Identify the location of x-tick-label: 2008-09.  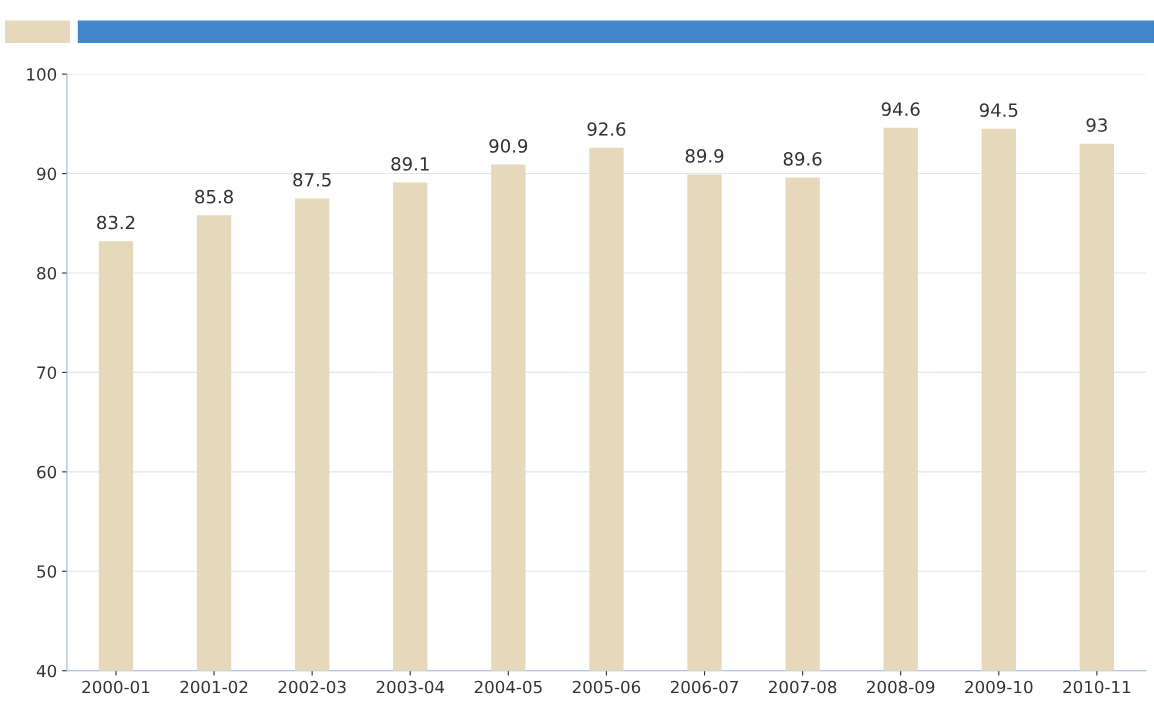
(901, 687).